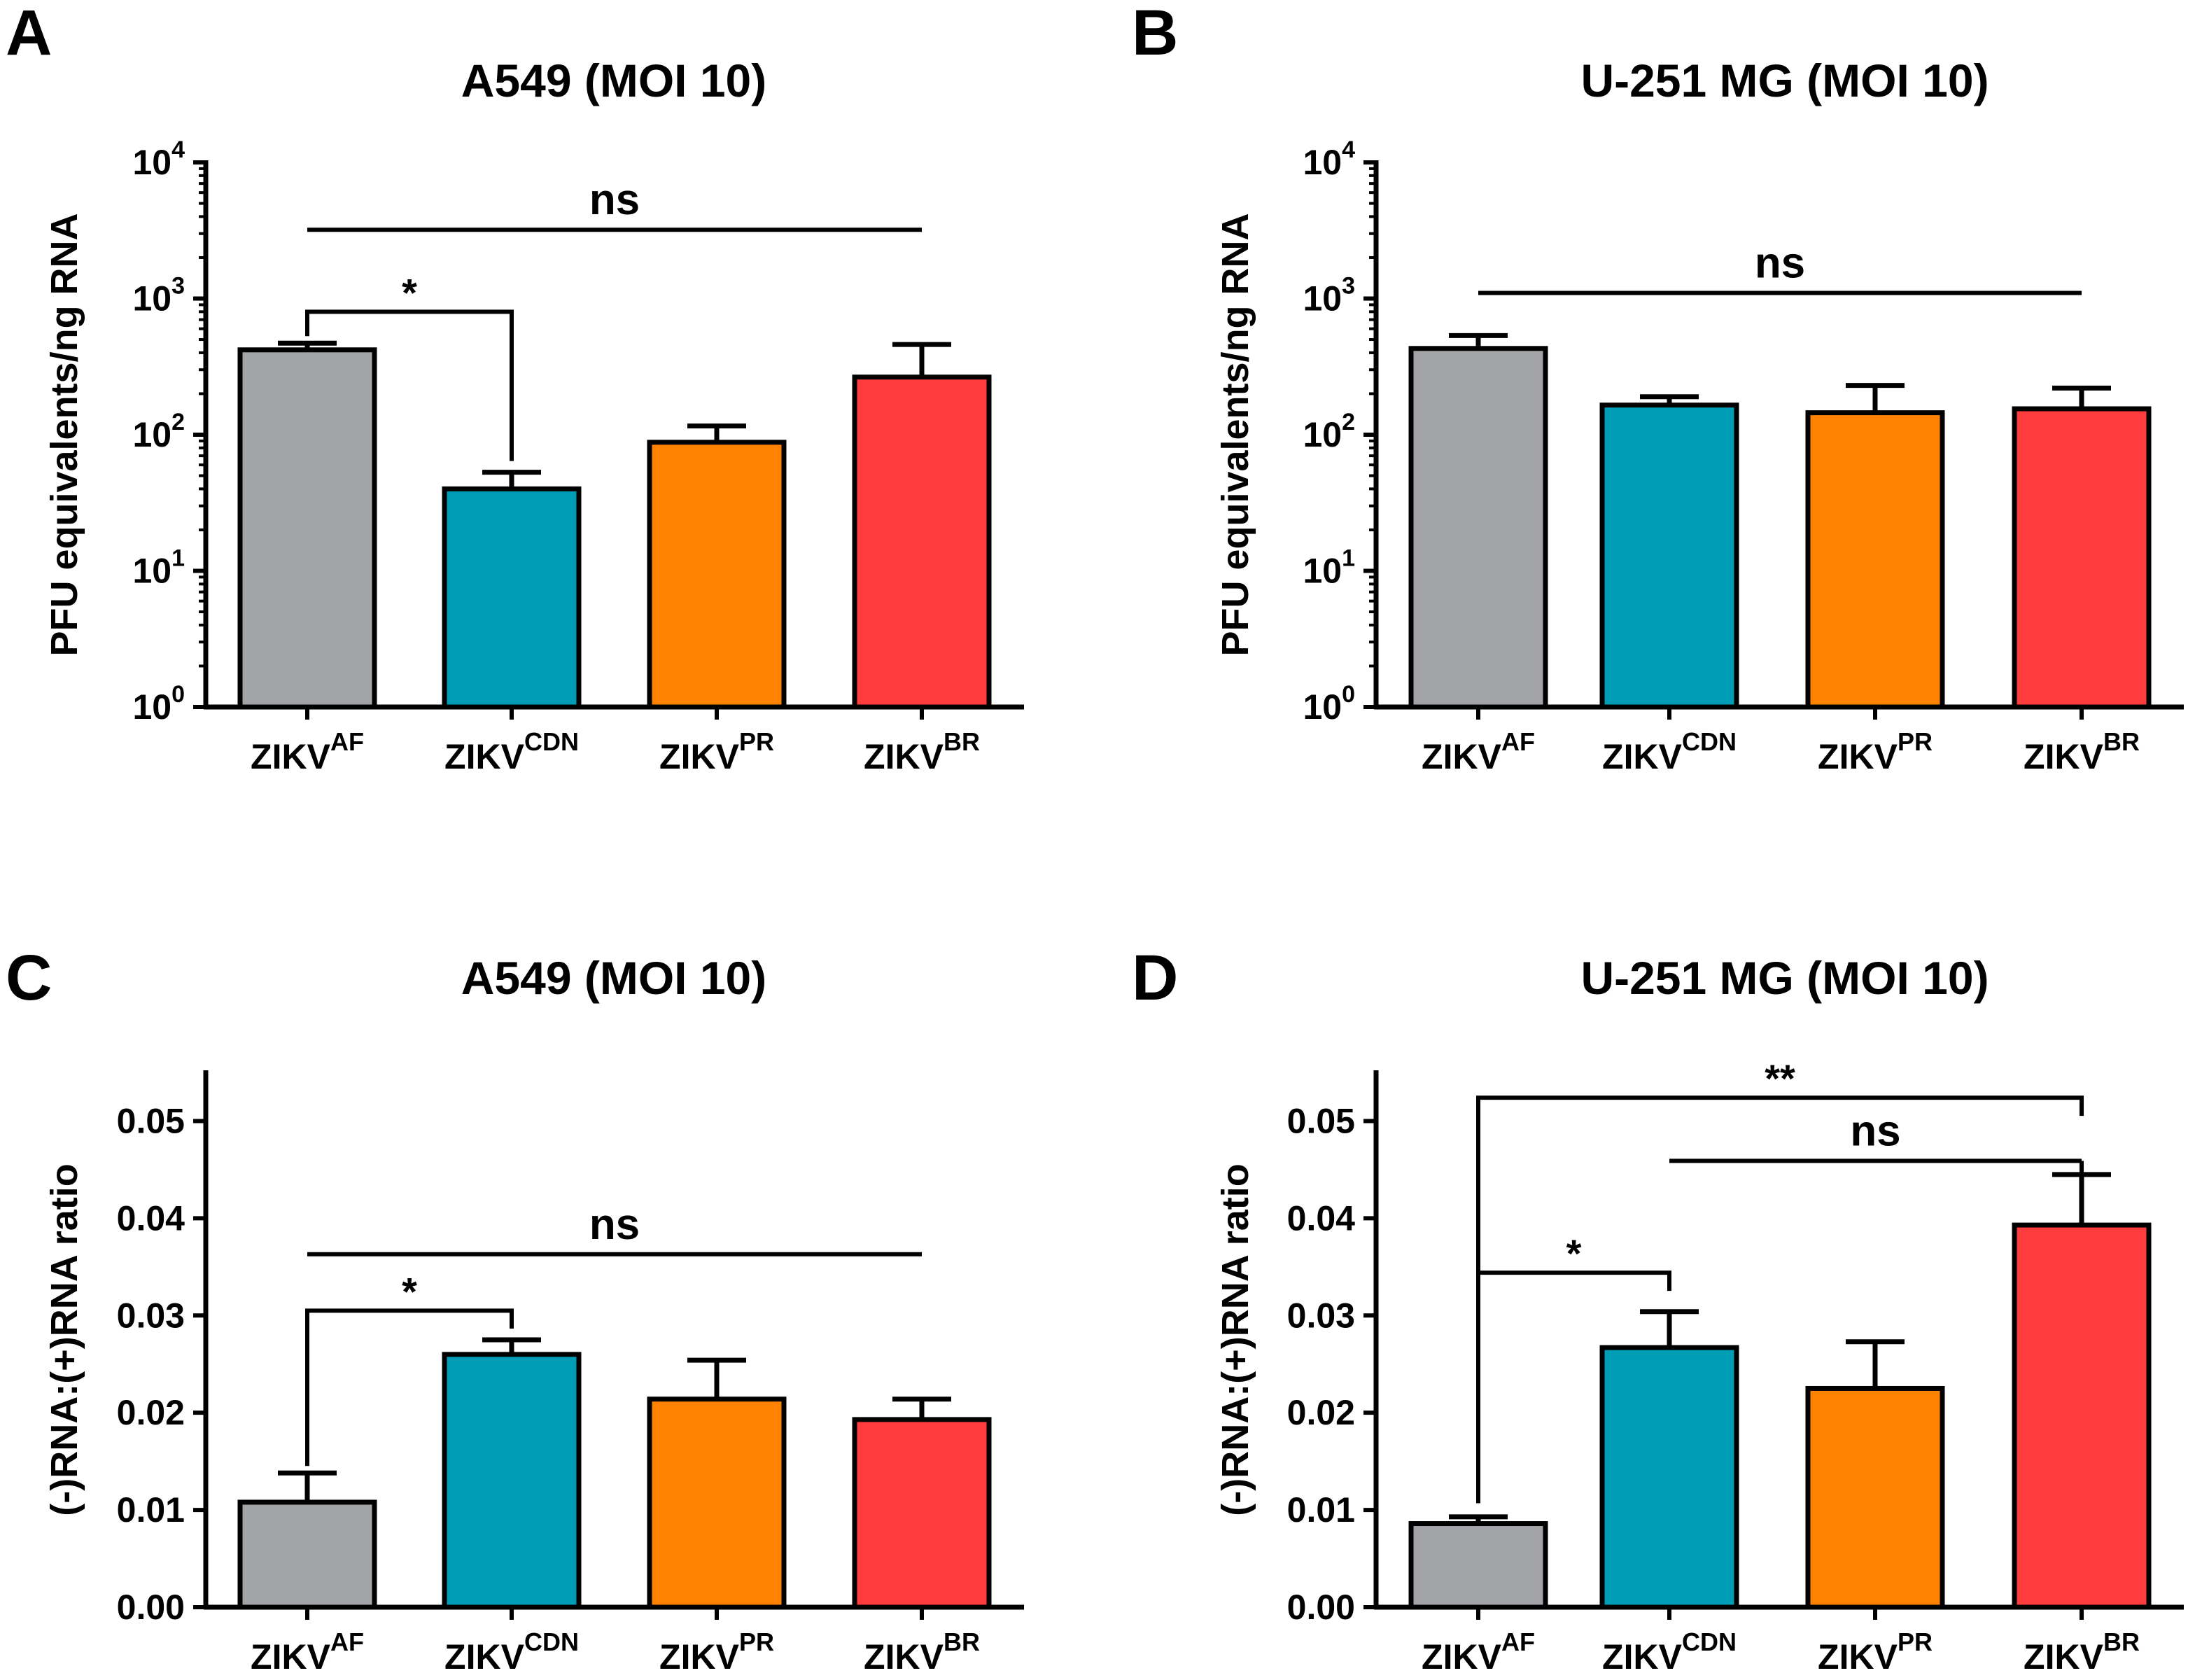 The width and height of the screenshot is (2209, 1680). I want to click on significance-label: **, so click(1780, 1078).